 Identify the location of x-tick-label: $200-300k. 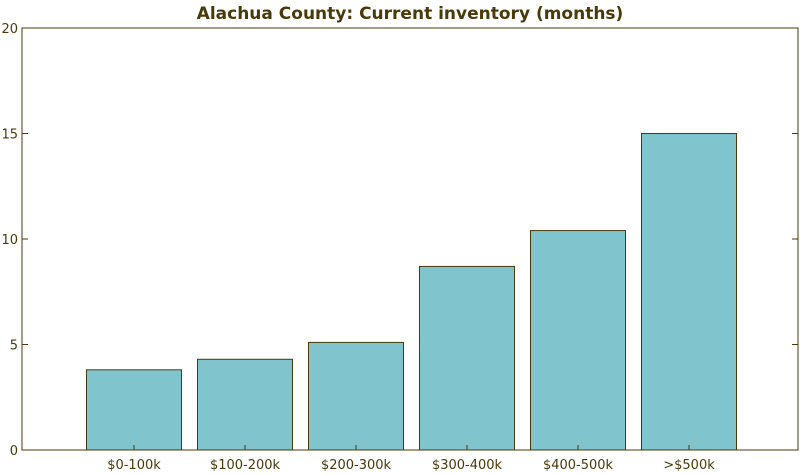
(356, 465).